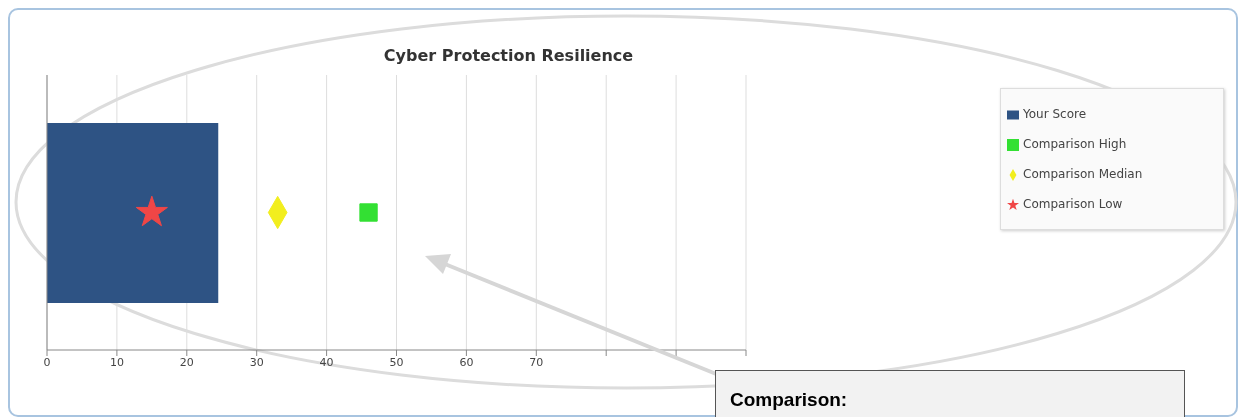 Image resolution: width=1245 pixels, height=417 pixels. What do you see at coordinates (466, 362) in the screenshot?
I see `x-tick-label: 60` at bounding box center [466, 362].